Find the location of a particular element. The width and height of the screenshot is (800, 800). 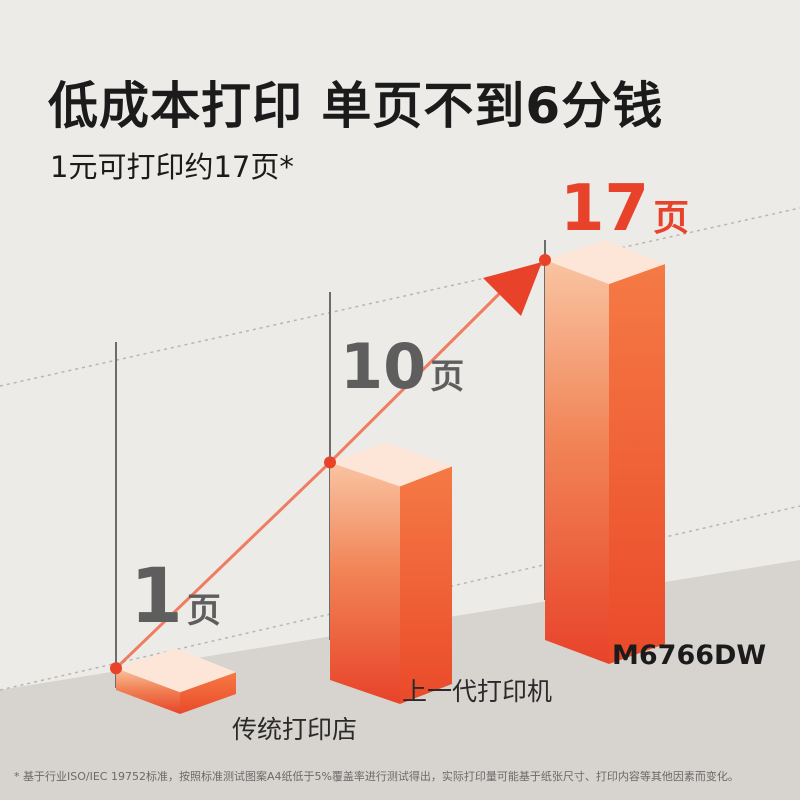

value-label: 17 页 is located at coordinates (624, 209).